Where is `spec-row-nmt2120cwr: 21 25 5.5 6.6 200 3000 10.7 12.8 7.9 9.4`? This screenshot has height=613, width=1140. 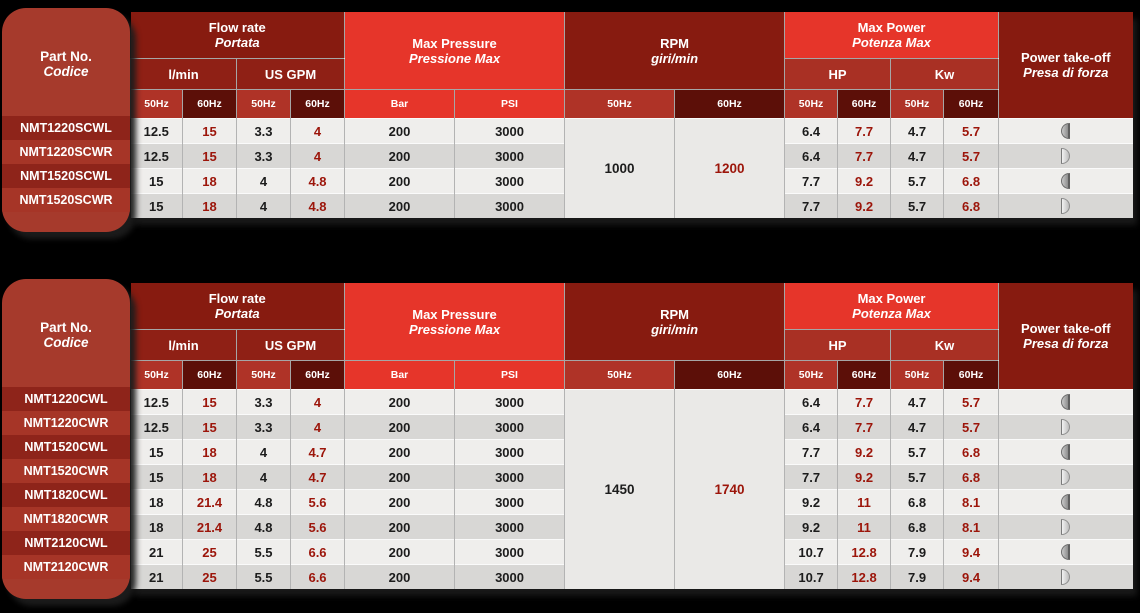
spec-row-nmt2120cwr: 21 25 5.5 6.6 200 3000 10.7 12.8 7.9 9.4 is located at coordinates (631, 576).